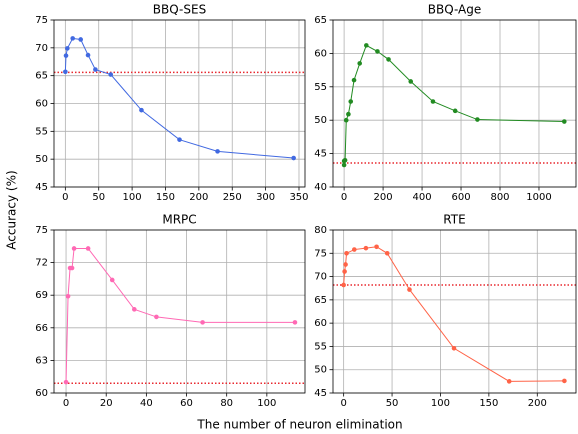  What do you see at coordinates (499, 197) in the screenshot?
I see `x-tick-label: 800` at bounding box center [499, 197].